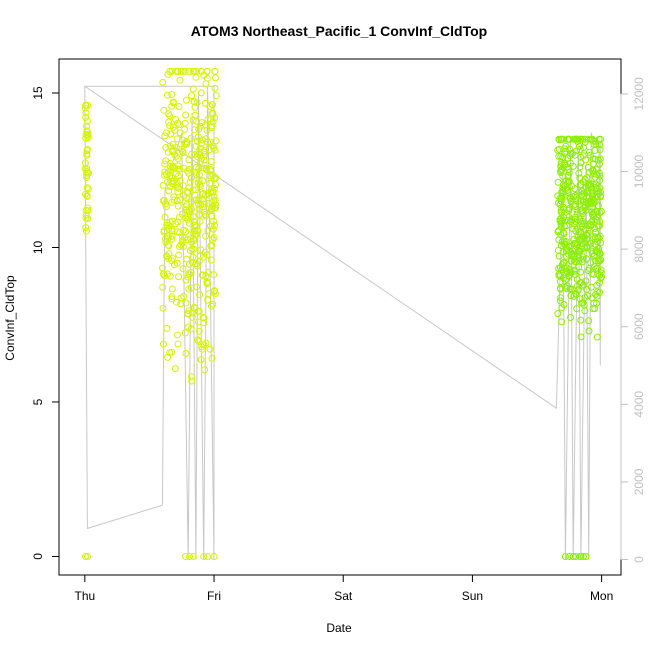 The image size is (650, 650). Describe the element at coordinates (343, 596) in the screenshot. I see `x-tick-label: Sat` at that location.